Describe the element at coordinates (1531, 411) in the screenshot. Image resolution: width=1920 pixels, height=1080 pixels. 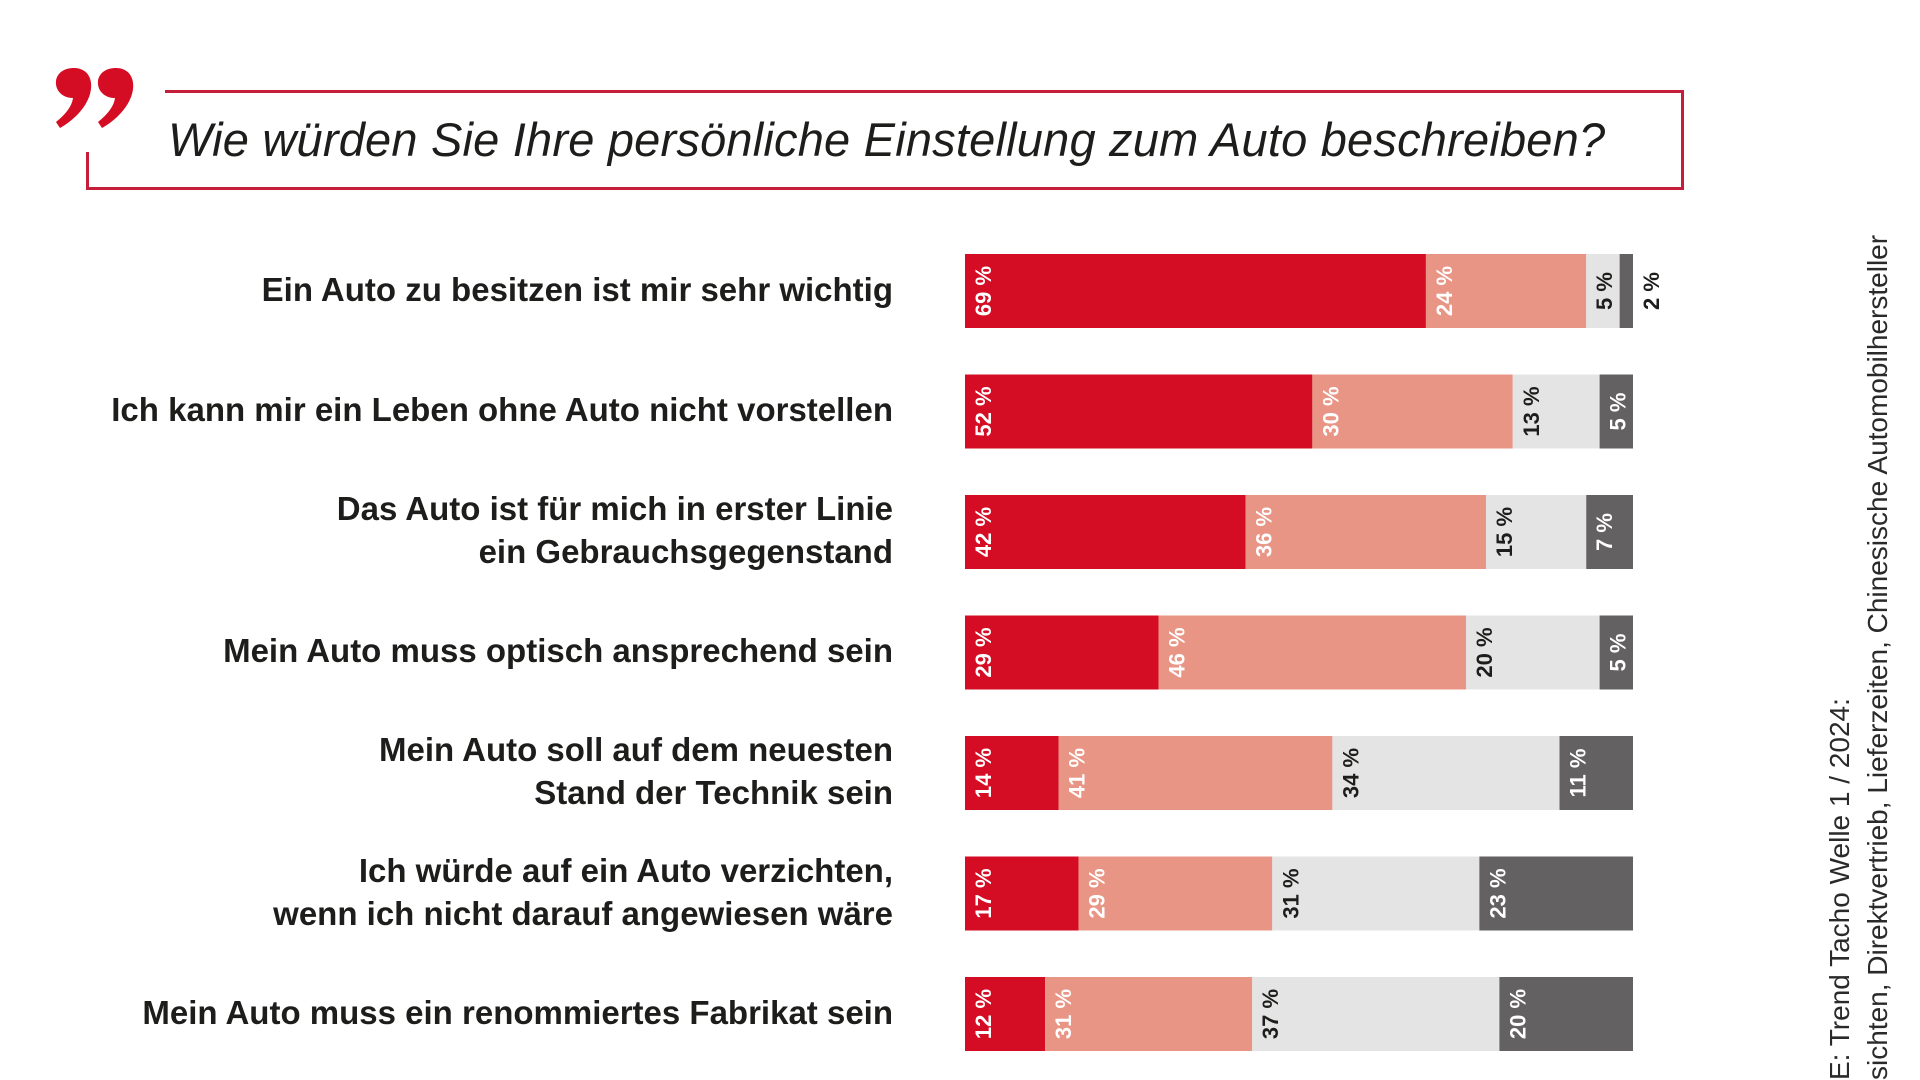
I see `data-label: 13 %` at that location.